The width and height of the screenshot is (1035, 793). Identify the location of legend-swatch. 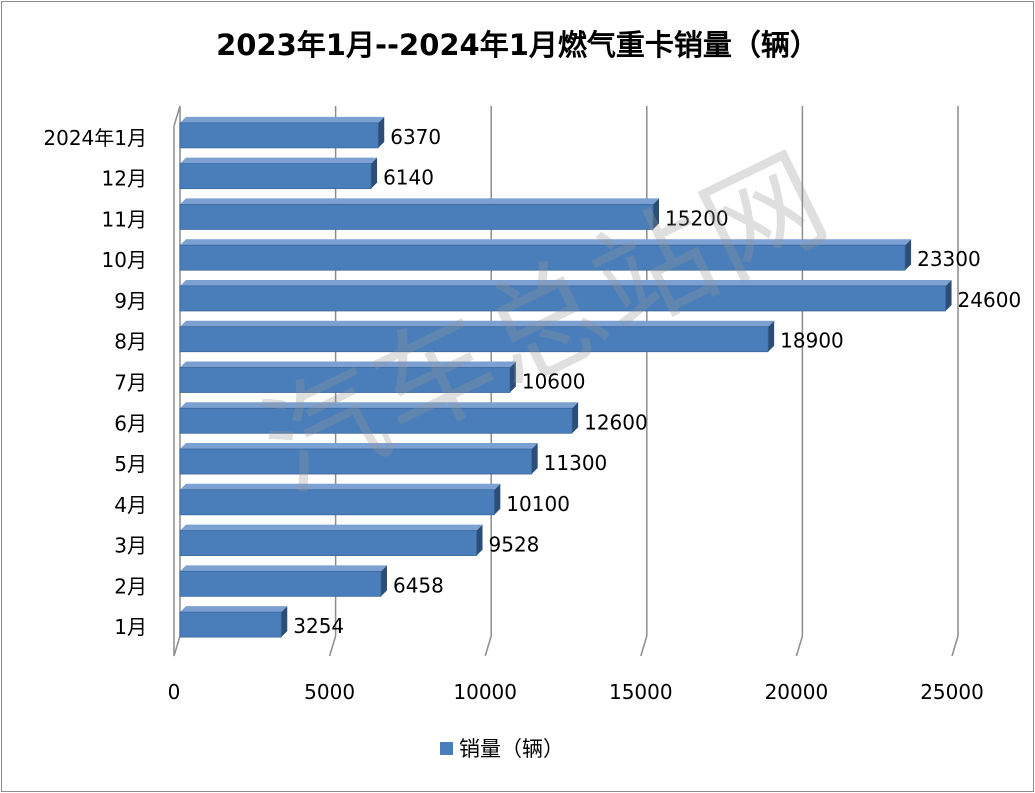
(446, 748).